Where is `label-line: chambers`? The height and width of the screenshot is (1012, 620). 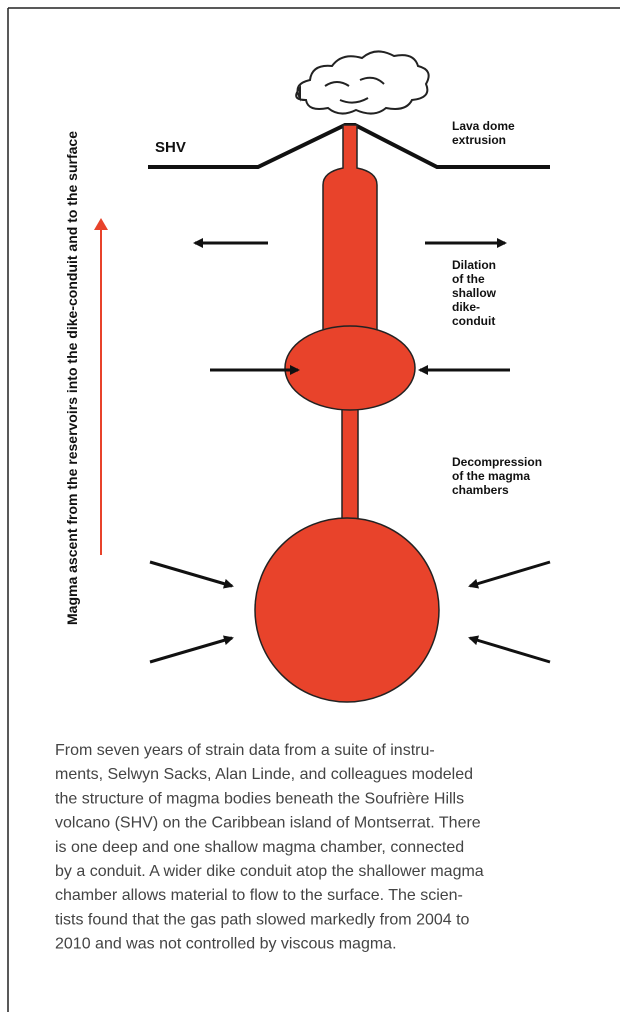 label-line: chambers is located at coordinates (480, 490).